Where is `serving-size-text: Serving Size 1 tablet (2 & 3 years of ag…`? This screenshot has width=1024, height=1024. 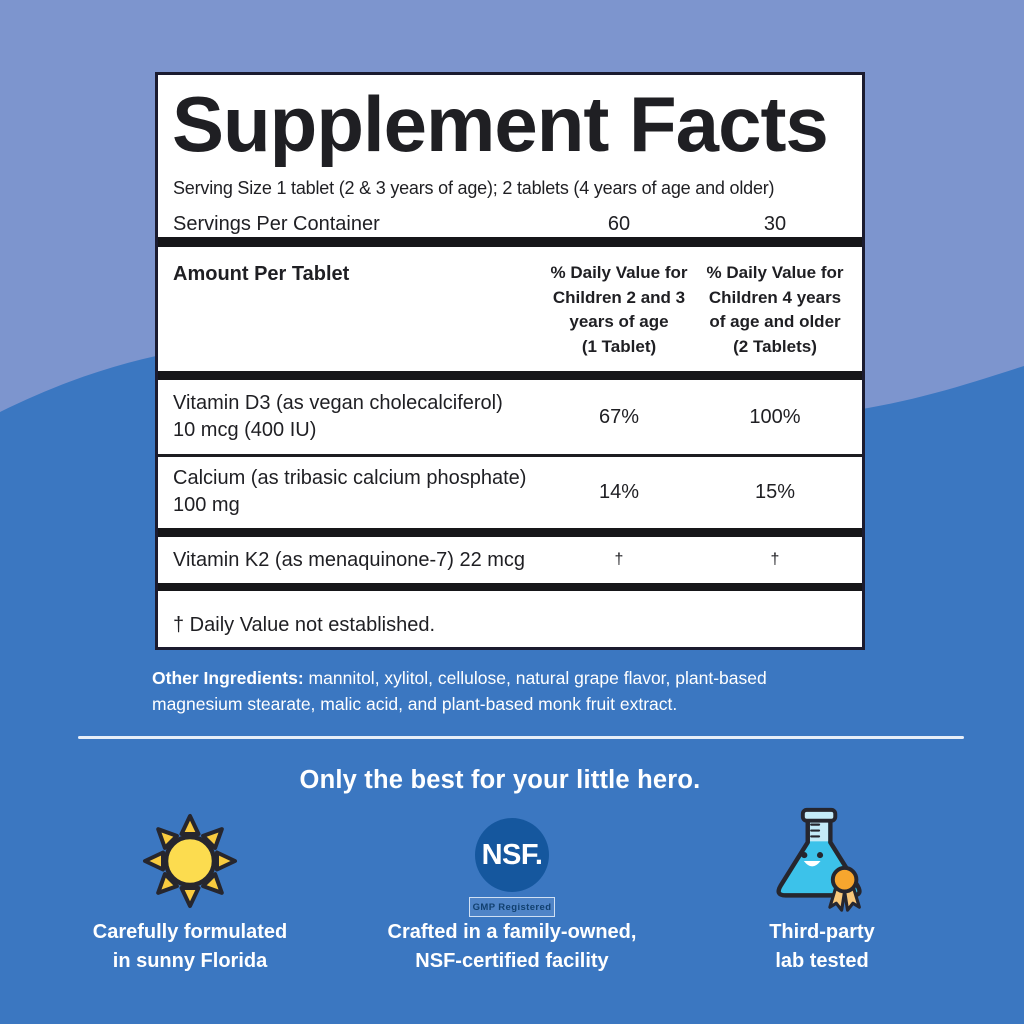 serving-size-text: Serving Size 1 tablet (2 & 3 years of ag… is located at coordinates (474, 188).